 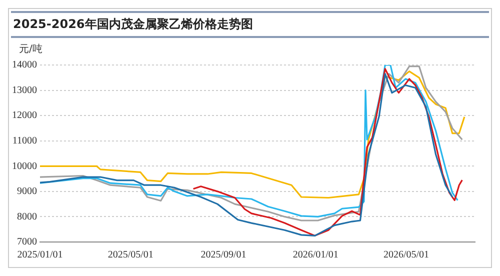 I want to click on chart-title: 2025-2026年国内茂金属聚乙烯价格走势图, so click(x=250, y=24).